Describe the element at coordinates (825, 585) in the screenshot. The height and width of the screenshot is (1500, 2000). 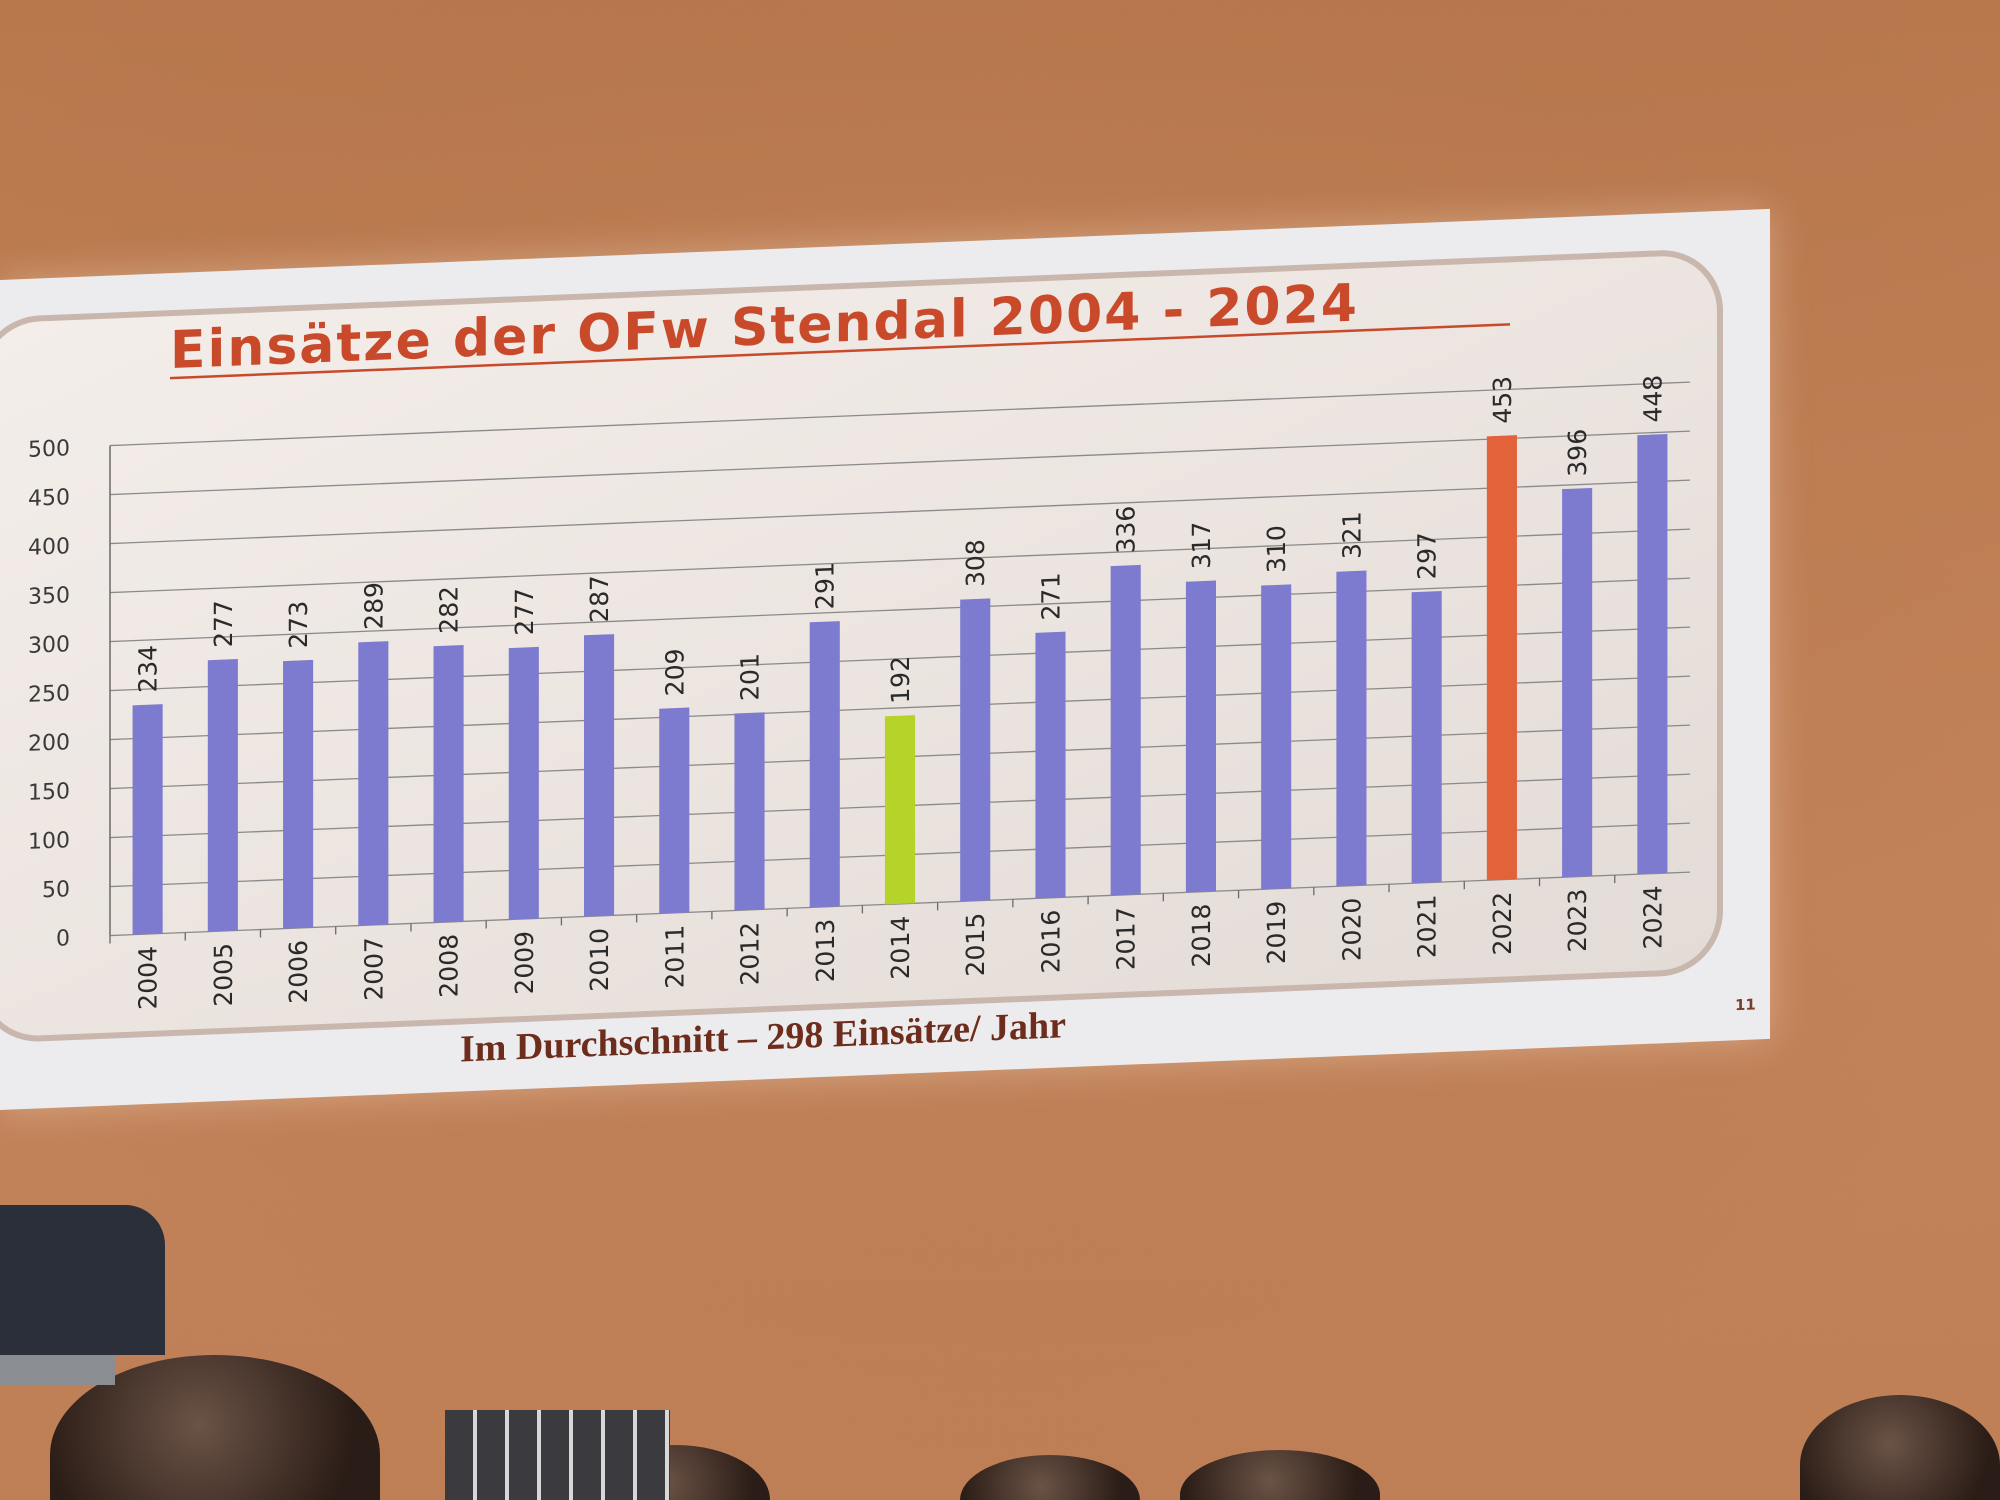
I see `data-label-2013: 291` at that location.